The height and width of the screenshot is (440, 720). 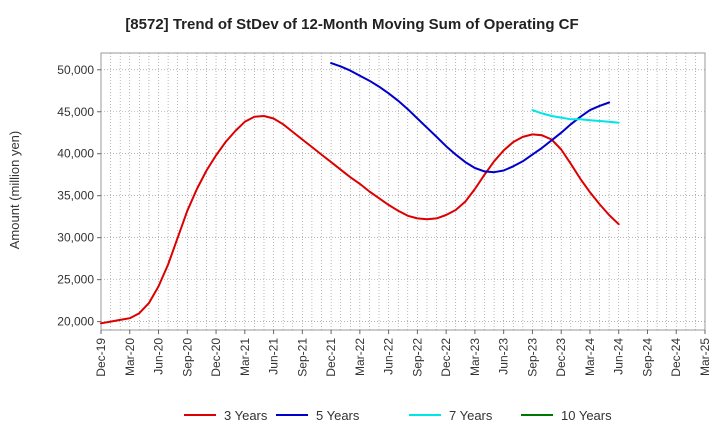 What do you see at coordinates (75, 112) in the screenshot?
I see `y-tick-label: 45,000` at bounding box center [75, 112].